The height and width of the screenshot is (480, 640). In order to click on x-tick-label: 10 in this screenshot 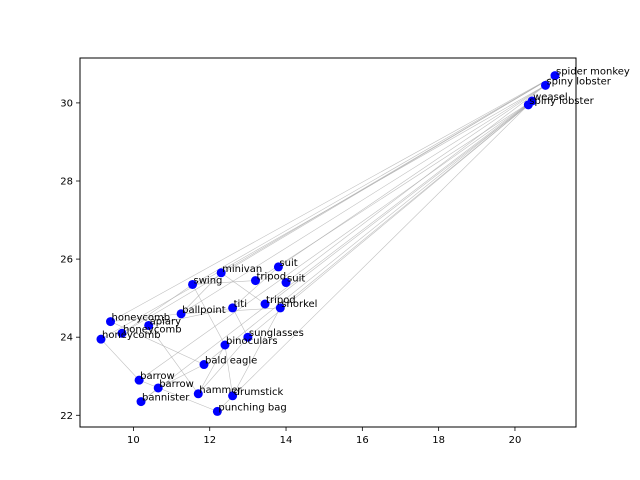, I will do `click(133, 440)`.